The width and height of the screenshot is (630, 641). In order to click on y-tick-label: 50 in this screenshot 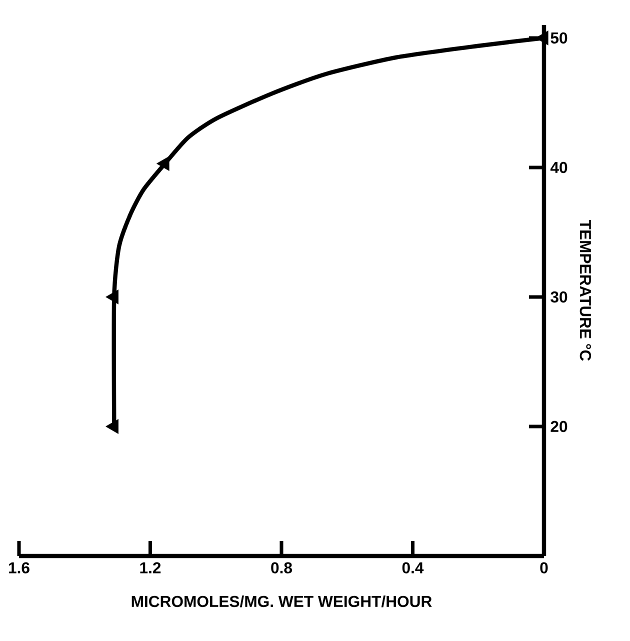, I will do `click(559, 38)`.